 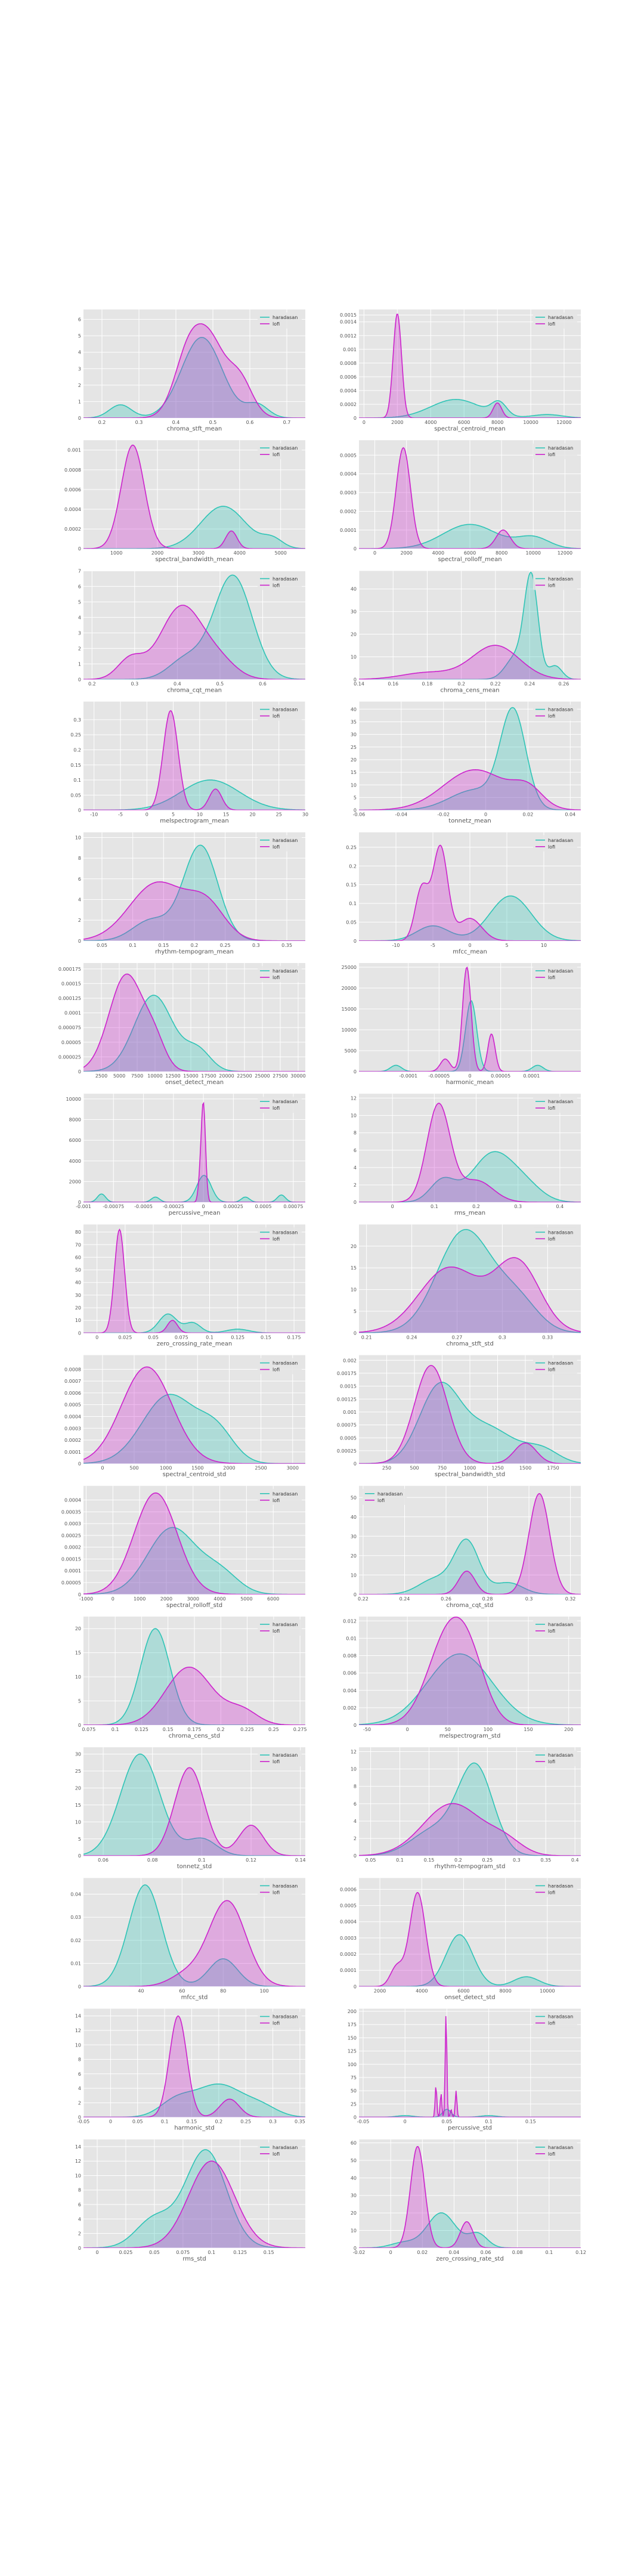 I want to click on x-tick-label: 0.04, so click(x=570, y=815).